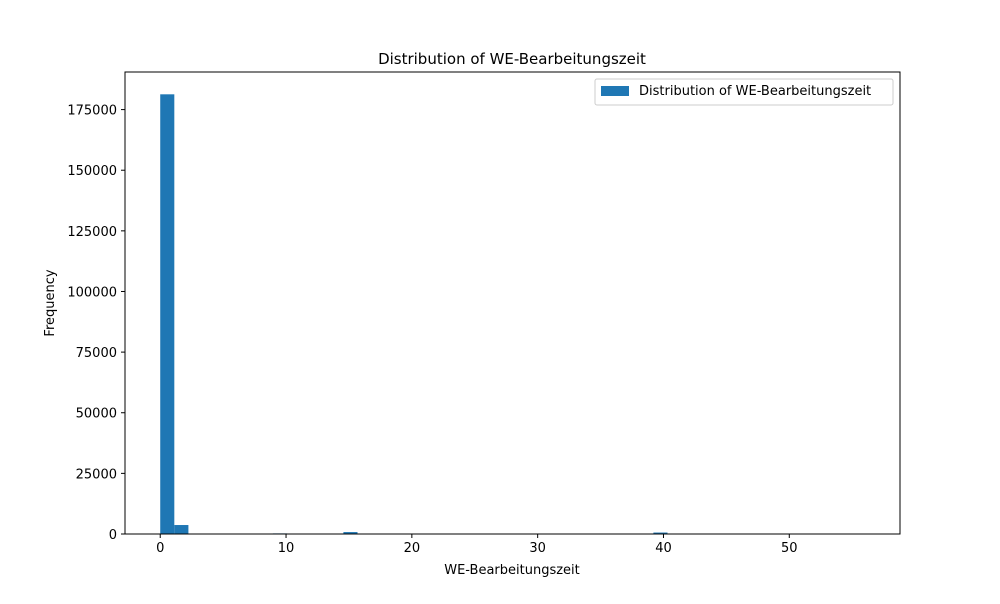 The image size is (1000, 604). What do you see at coordinates (160, 548) in the screenshot?
I see `x-tick-label: 0` at bounding box center [160, 548].